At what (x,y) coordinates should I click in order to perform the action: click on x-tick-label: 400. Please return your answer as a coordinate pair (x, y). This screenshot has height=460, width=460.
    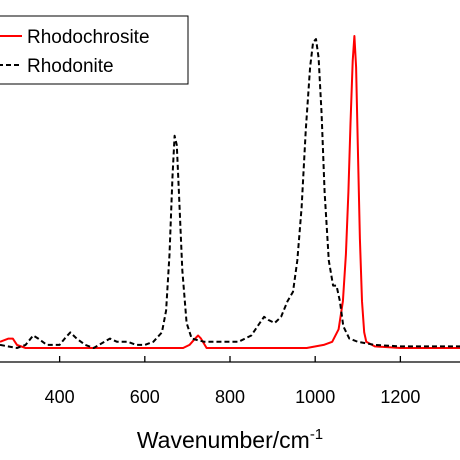
    Looking at the image, I should click on (60, 397).